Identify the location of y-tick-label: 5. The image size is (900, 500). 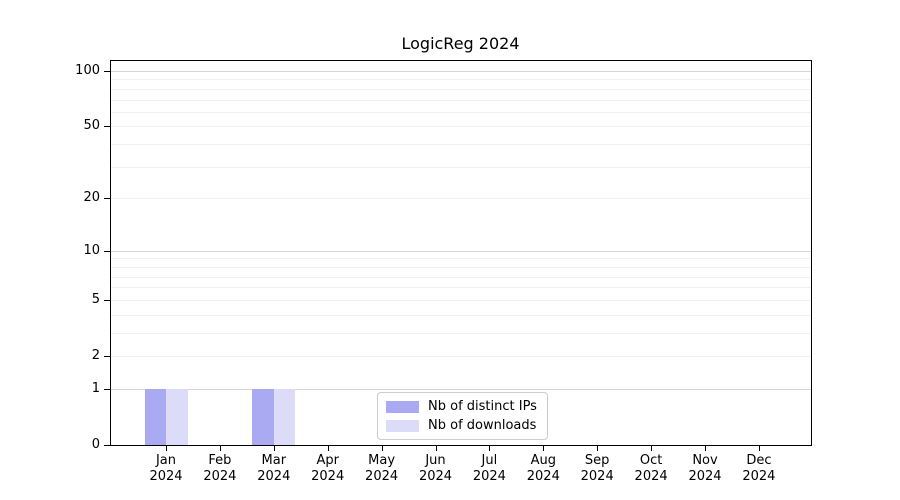
(95, 299).